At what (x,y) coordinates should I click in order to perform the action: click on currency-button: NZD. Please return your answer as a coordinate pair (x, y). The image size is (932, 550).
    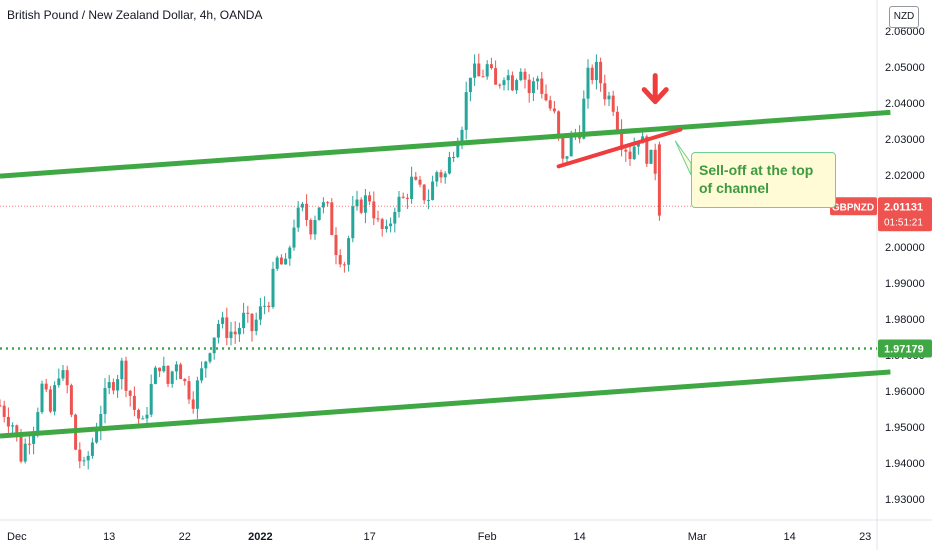
    Looking at the image, I should click on (904, 17).